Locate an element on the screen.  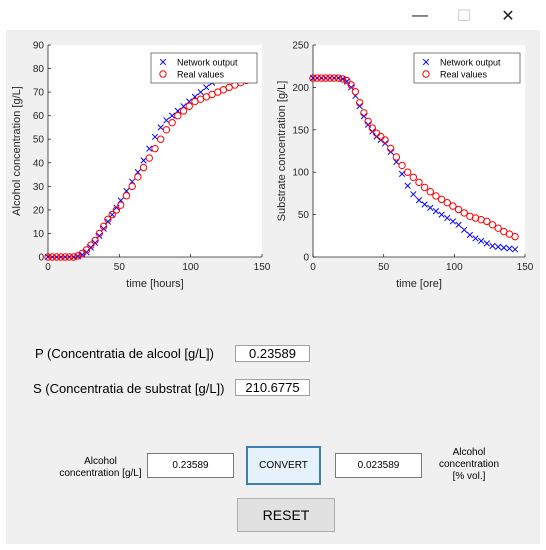
s-label: S (Concentratia de substrat [g/L]) is located at coordinates (129, 388).